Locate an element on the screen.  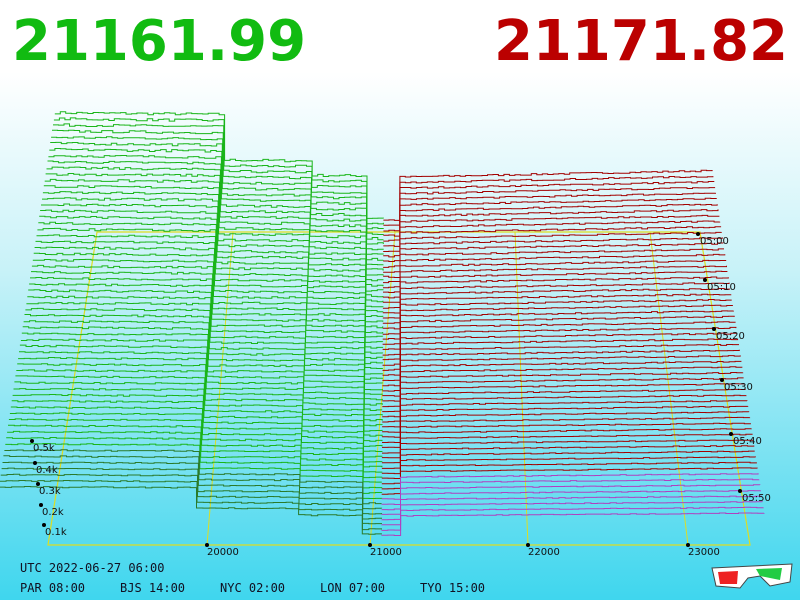
bid-price: 21161.99 is located at coordinates (159, 41).